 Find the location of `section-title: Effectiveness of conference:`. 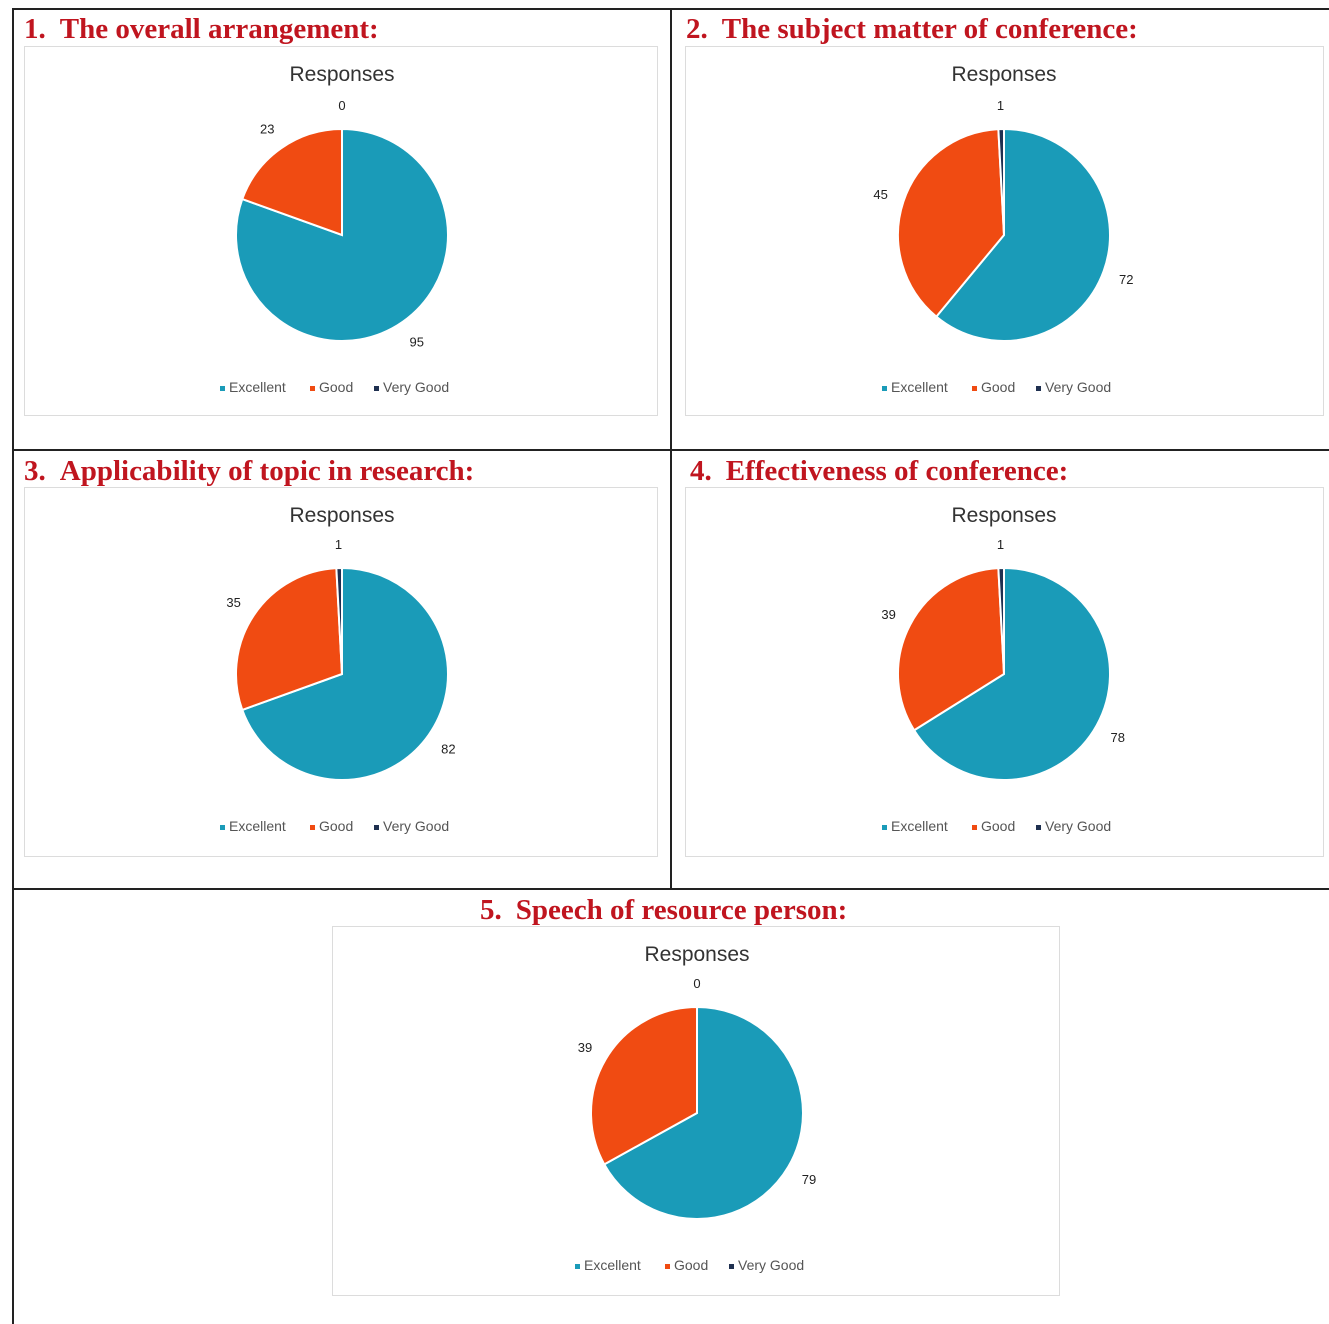

section-title: Effectiveness of conference: is located at coordinates (897, 471).